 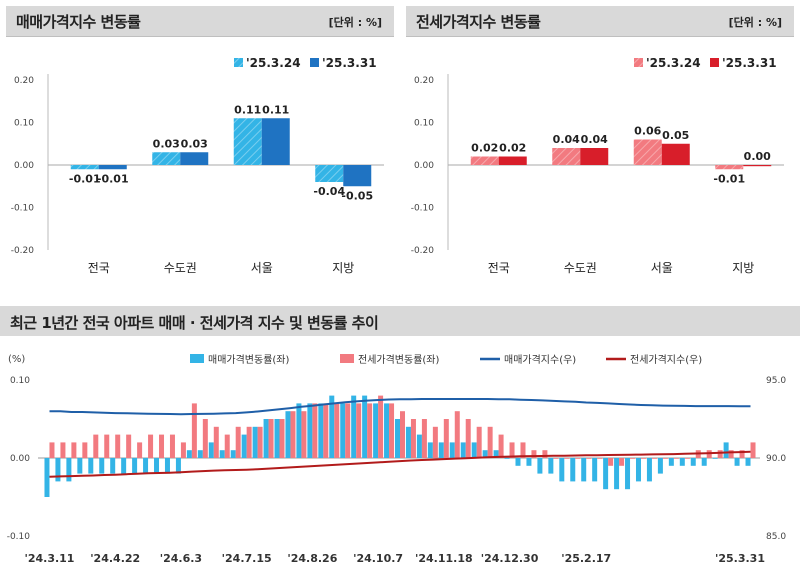 What do you see at coordinates (312, 558) in the screenshot?
I see `trend-xtick-label: '24.8.26` at bounding box center [312, 558].